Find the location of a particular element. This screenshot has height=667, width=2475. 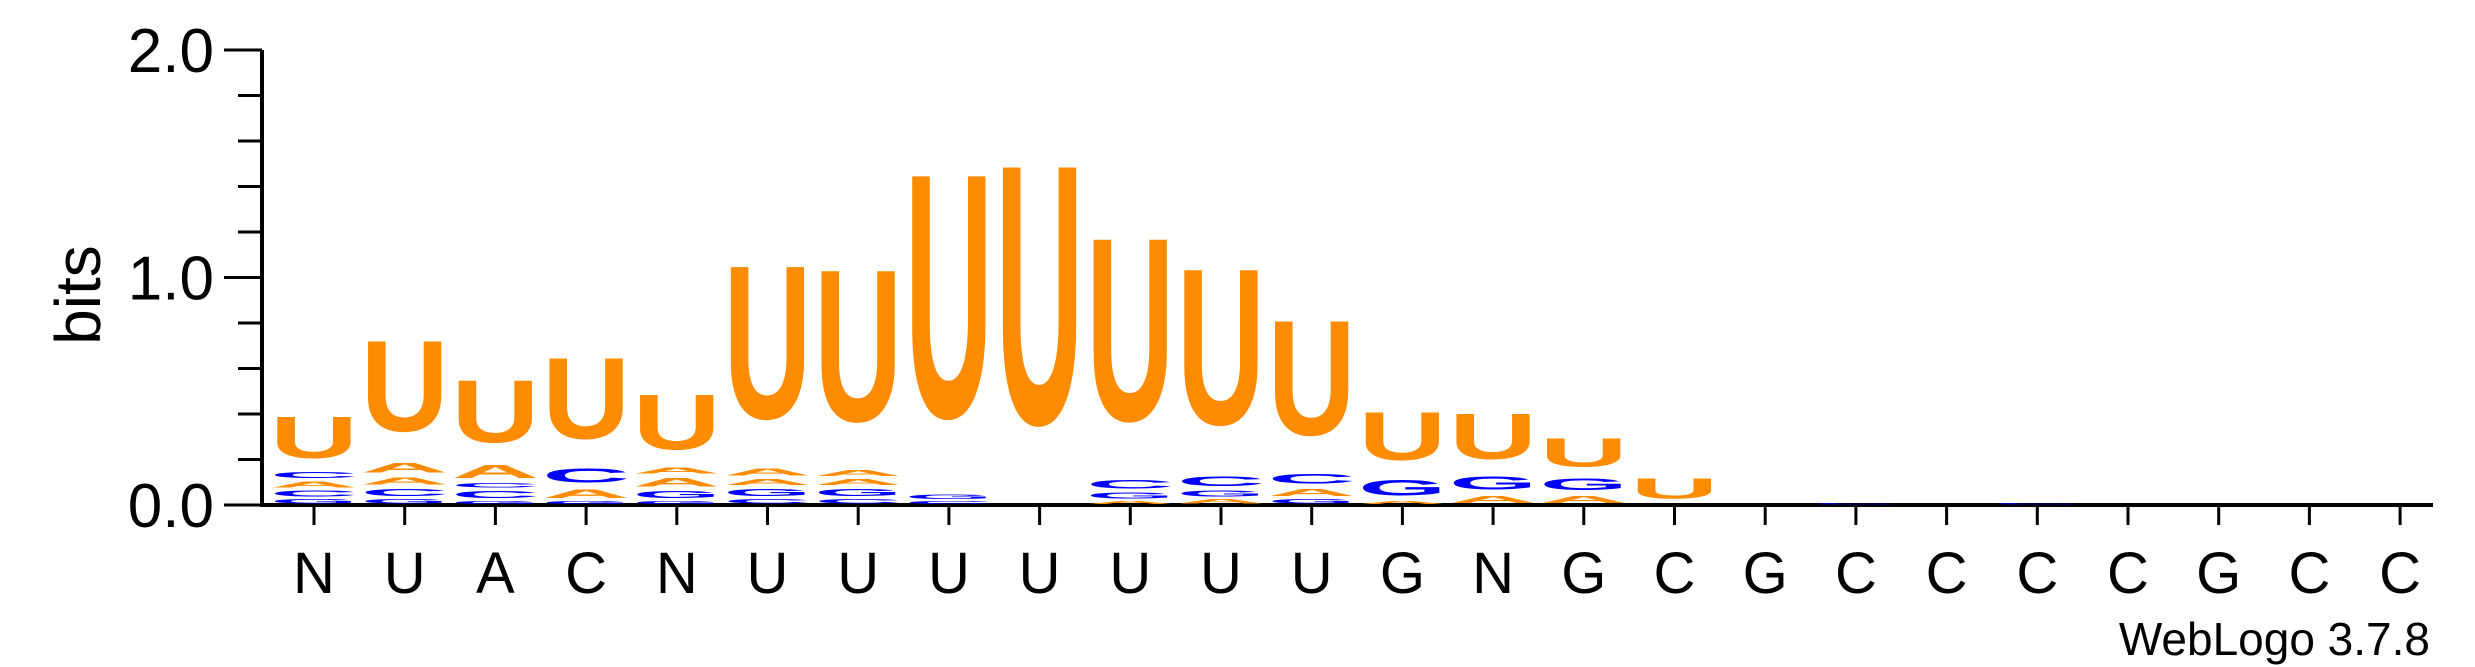

y-axis: bits 0.0 1.0 2.0 is located at coordinates (152, 279).